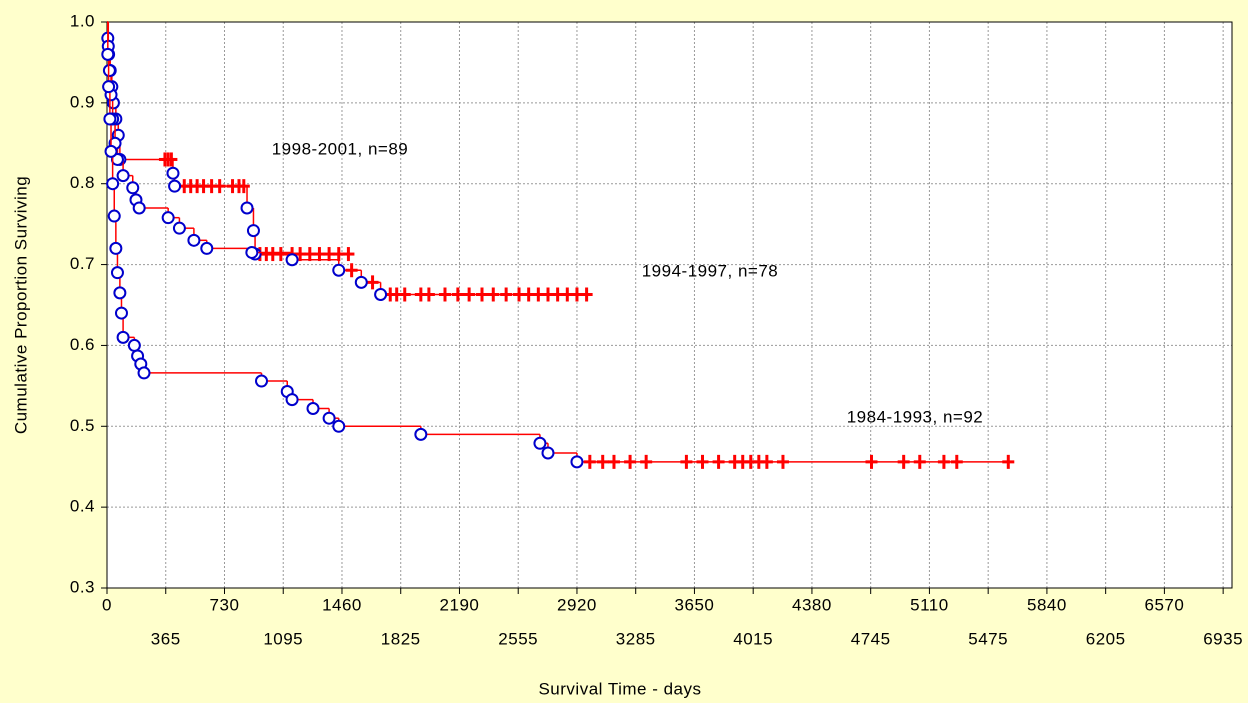 The width and height of the screenshot is (1248, 703). What do you see at coordinates (710, 270) in the screenshot?
I see `series-label: 1994-1997, n=78` at bounding box center [710, 270].